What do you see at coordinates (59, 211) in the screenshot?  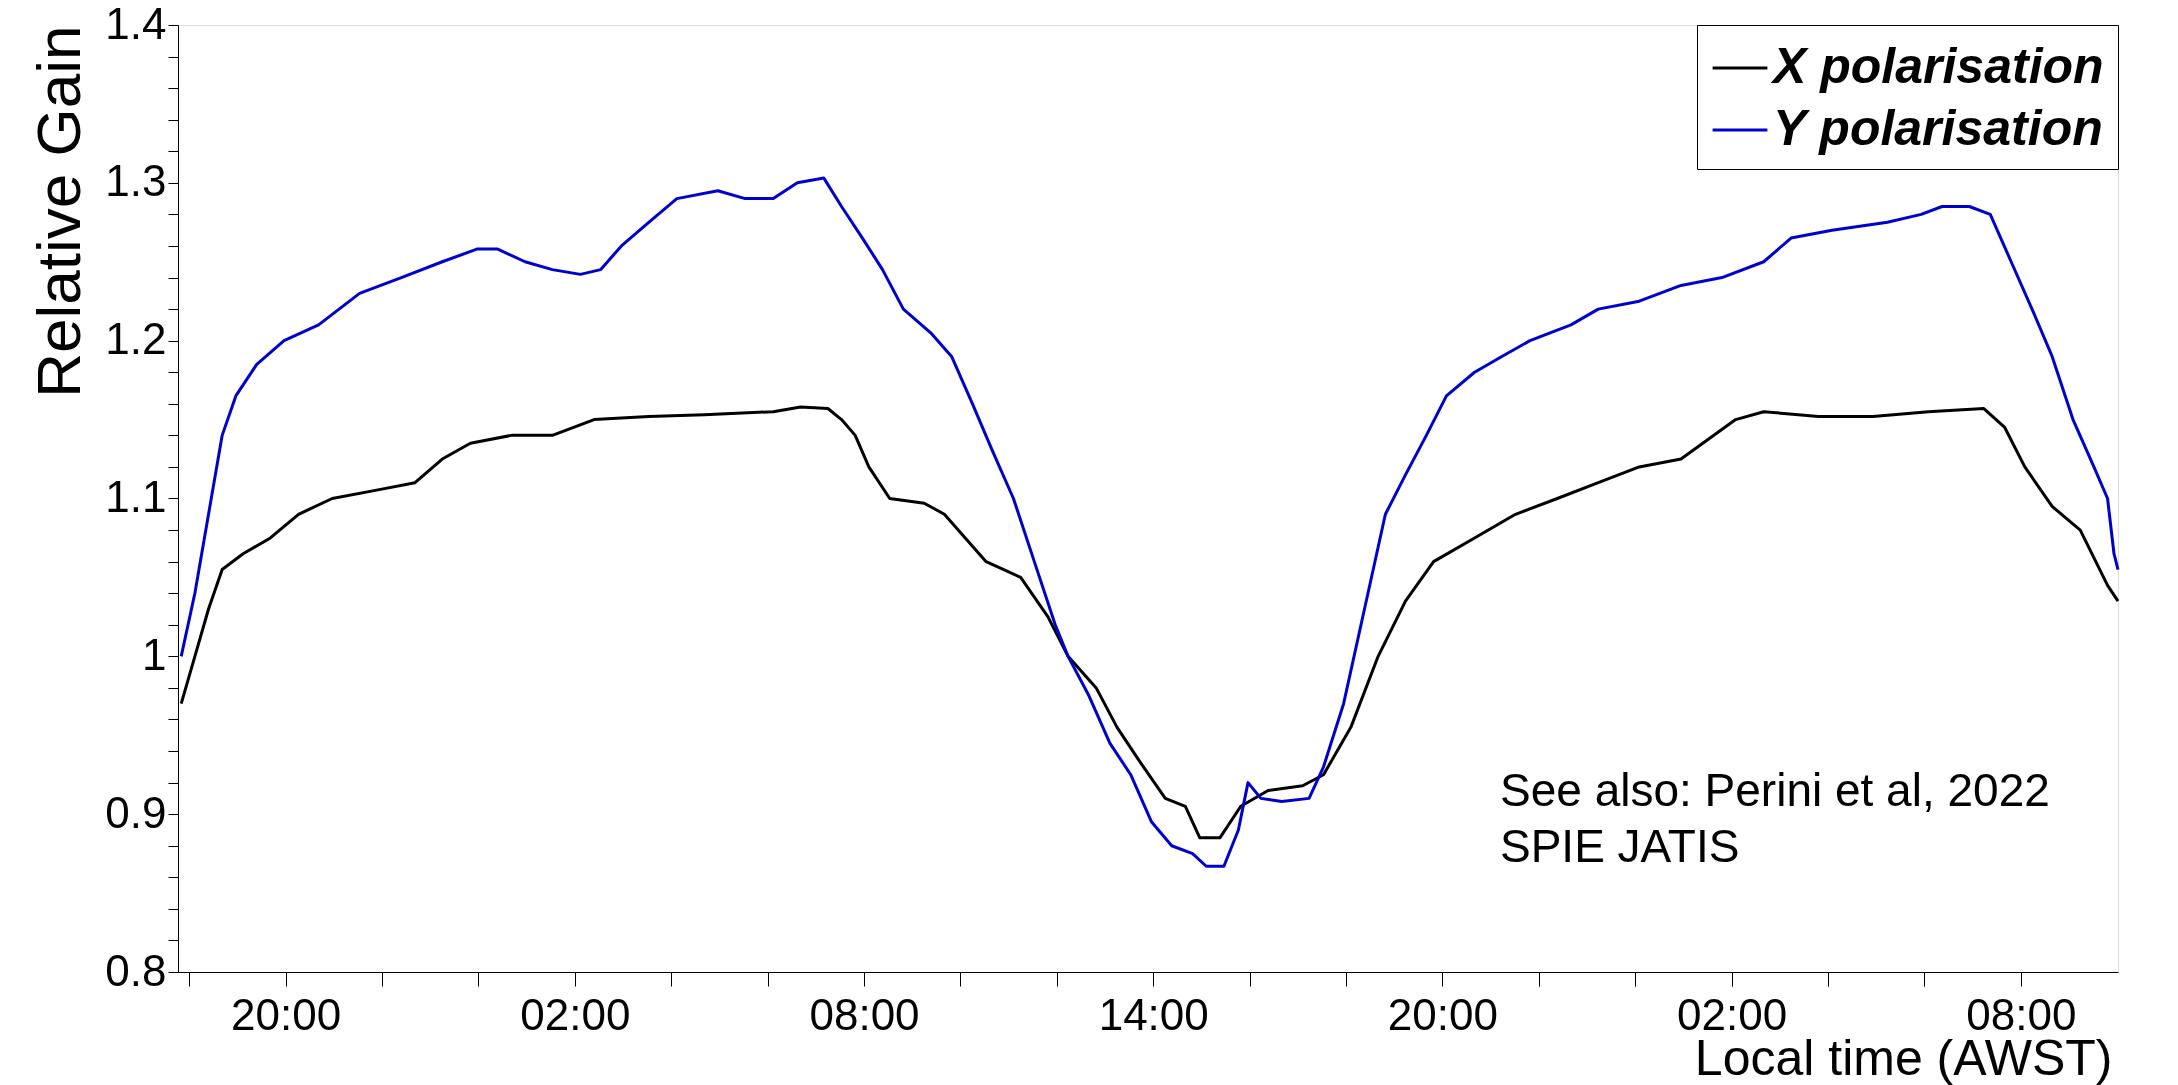 I see `y-axis-title: Relative Gain` at bounding box center [59, 211].